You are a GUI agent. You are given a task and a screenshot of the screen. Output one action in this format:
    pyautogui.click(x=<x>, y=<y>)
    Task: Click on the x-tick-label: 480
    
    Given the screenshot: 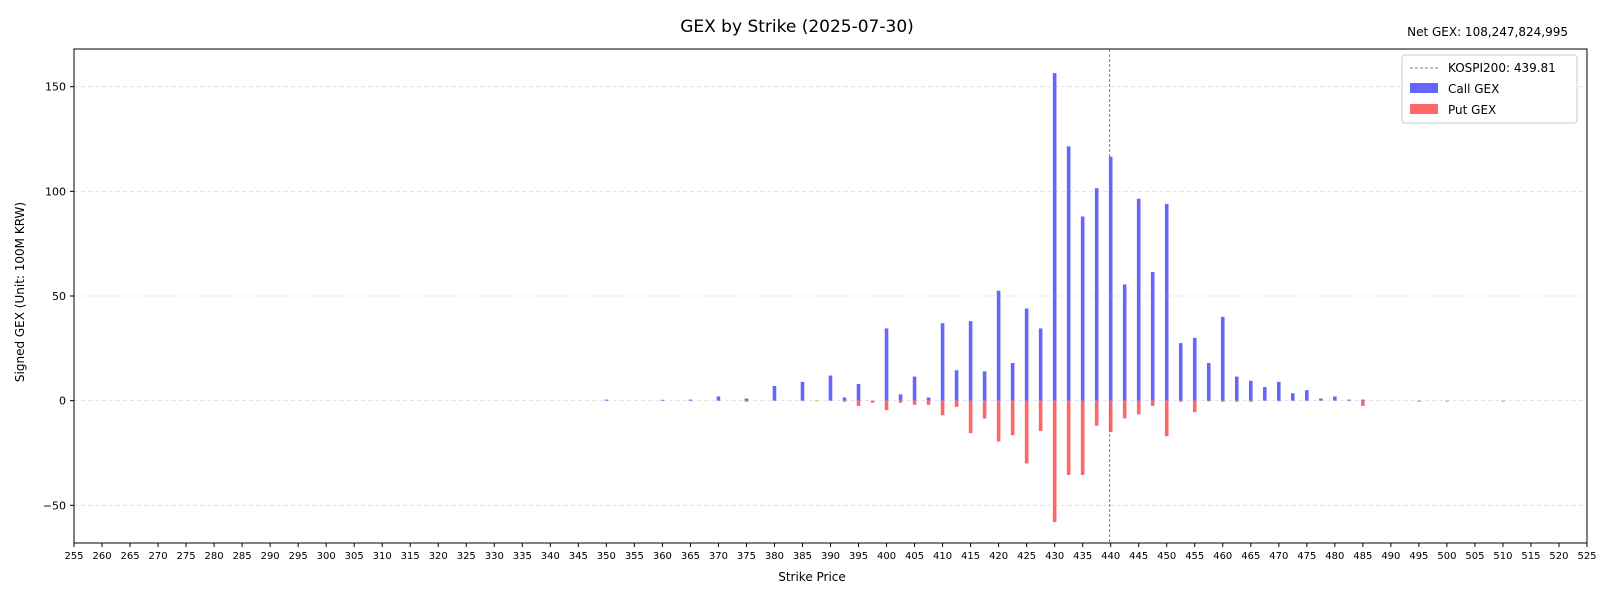 What is the action you would take?
    pyautogui.click(x=1334, y=556)
    